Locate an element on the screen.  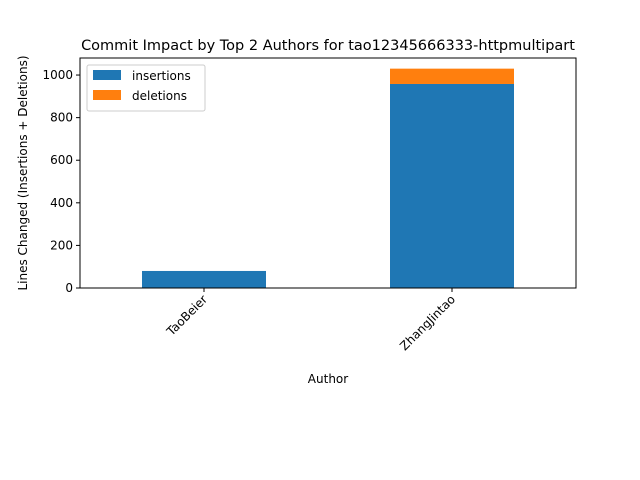
y-tick-label: 200 is located at coordinates (61, 245).